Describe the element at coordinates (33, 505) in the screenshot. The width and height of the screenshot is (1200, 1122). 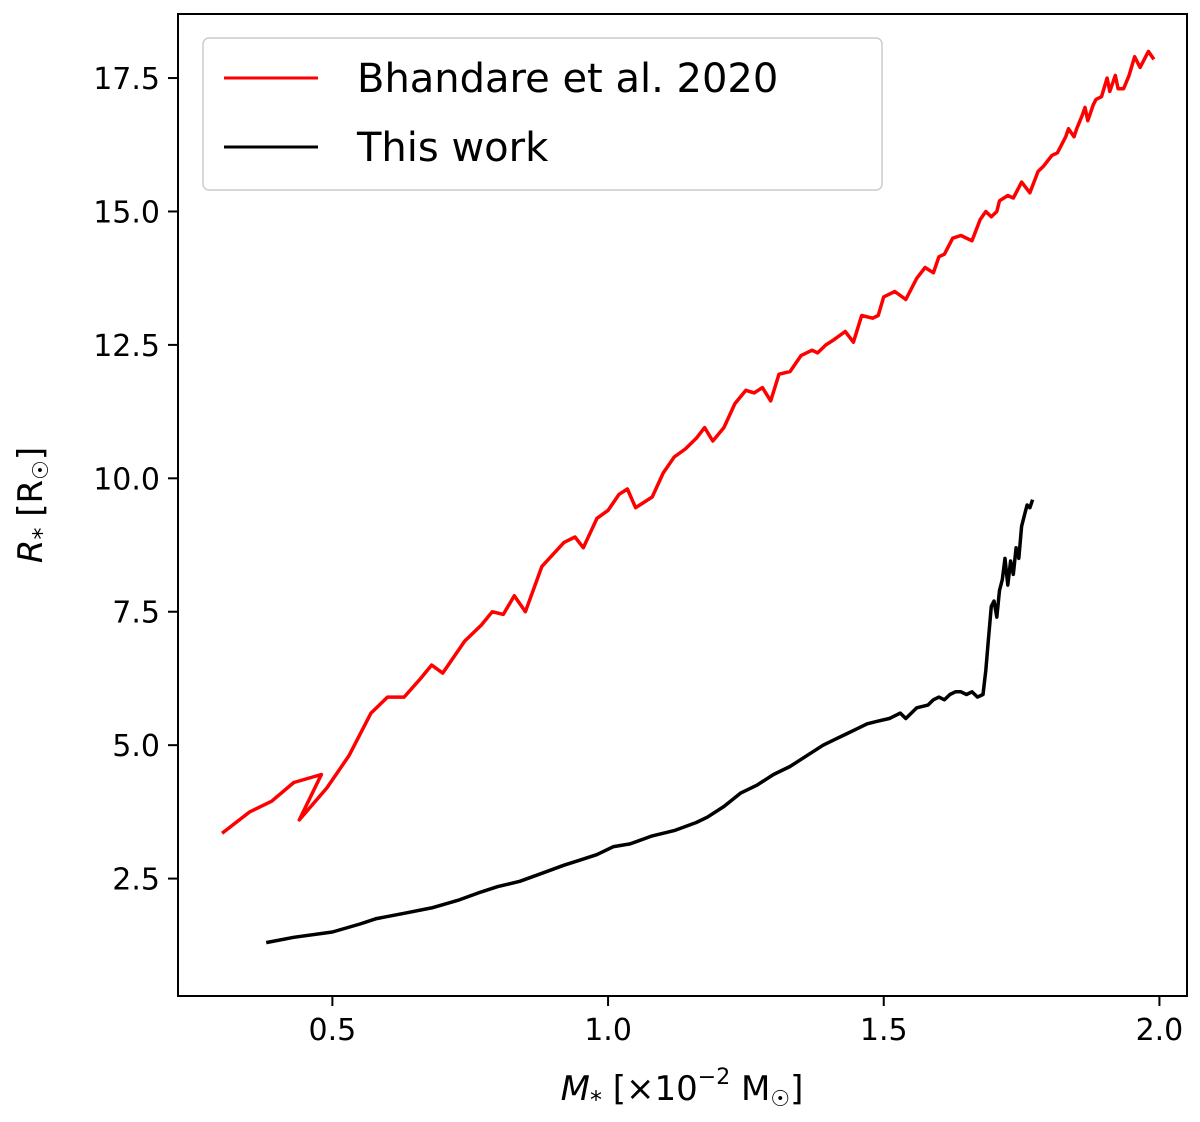
I see `y-axis-label: R* [R☉]` at that location.